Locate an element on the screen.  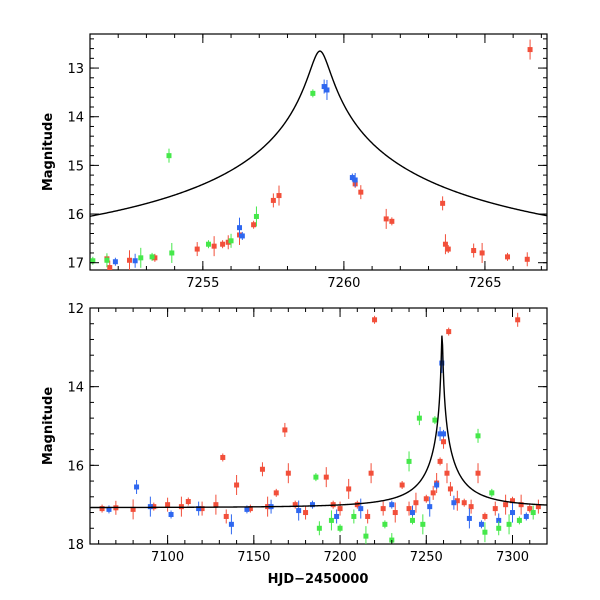
x-tick-label: 7265 is located at coordinates (484, 283).